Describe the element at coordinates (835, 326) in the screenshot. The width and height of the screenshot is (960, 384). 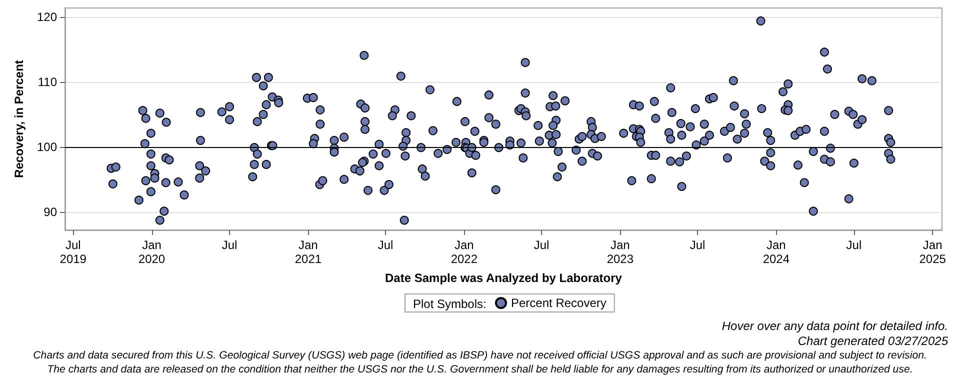
I see `text: Hover over any data point for detailed info.` at that location.